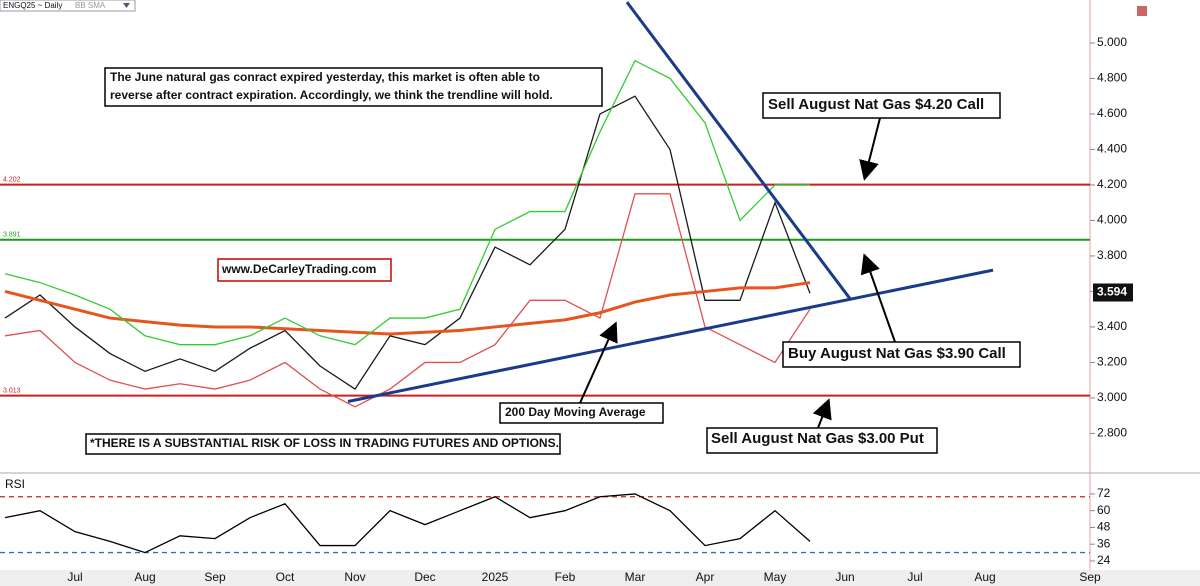 The height and width of the screenshot is (586, 1200). What do you see at coordinates (635, 577) in the screenshot?
I see `x-tick-label: Mar` at bounding box center [635, 577].